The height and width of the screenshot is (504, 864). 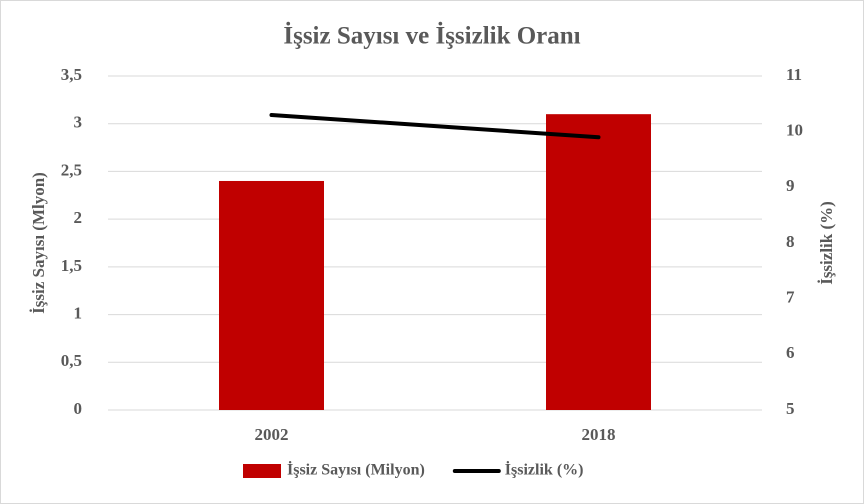 I want to click on y2-tick-label: 5, so click(x=790, y=408).